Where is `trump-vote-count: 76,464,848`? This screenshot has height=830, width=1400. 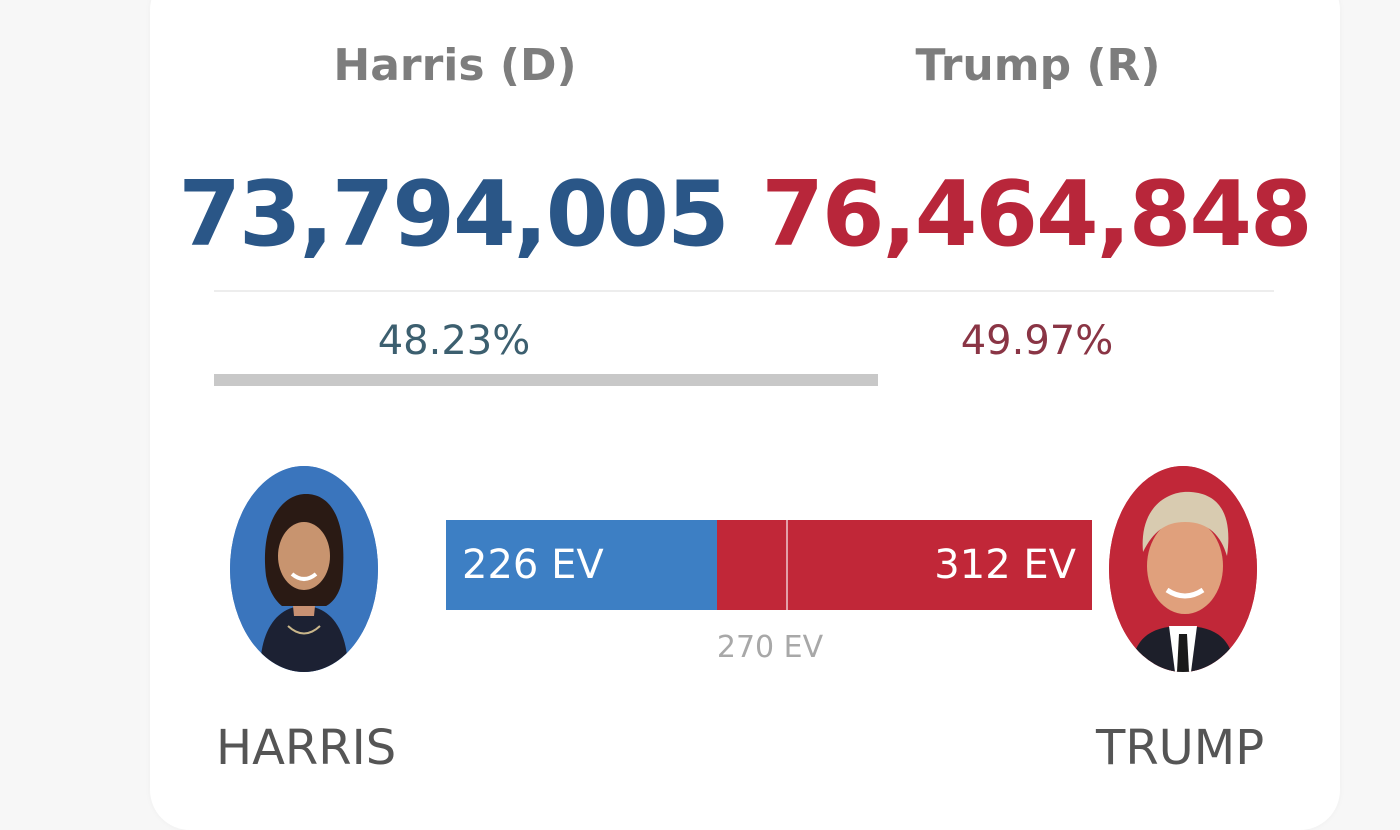 trump-vote-count: 76,464,848 is located at coordinates (1036, 214).